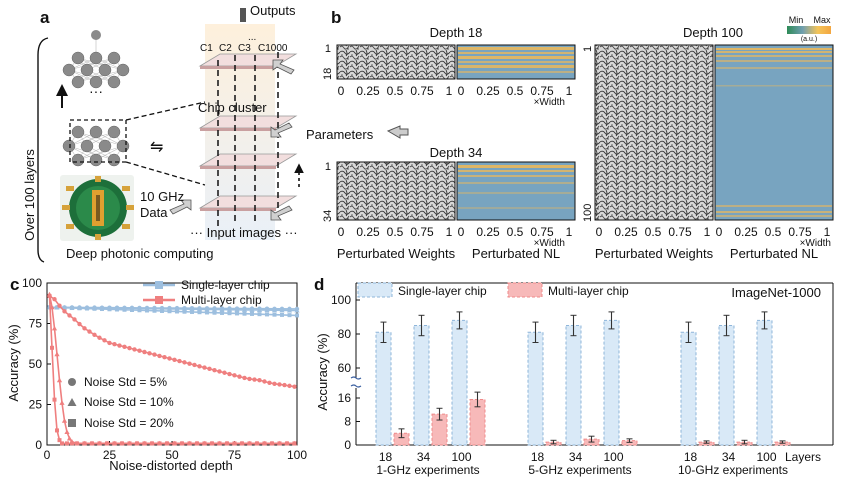  Describe the element at coordinates (449, 232) in the screenshot. I see `x-tick: 1` at that location.